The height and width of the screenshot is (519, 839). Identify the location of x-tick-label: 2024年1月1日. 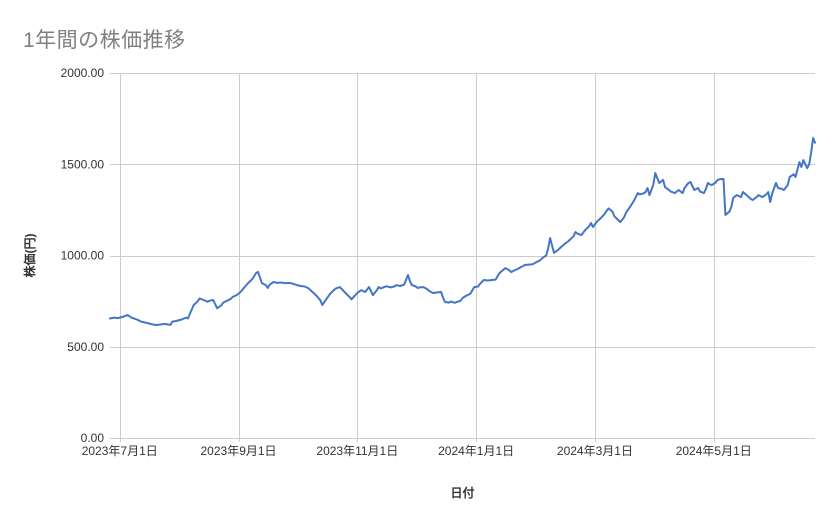
(476, 451).